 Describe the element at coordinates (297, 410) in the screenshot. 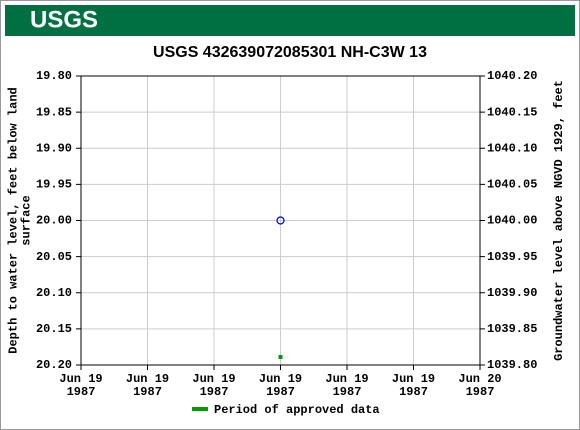

I see `legend-label: Period of approved data` at that location.